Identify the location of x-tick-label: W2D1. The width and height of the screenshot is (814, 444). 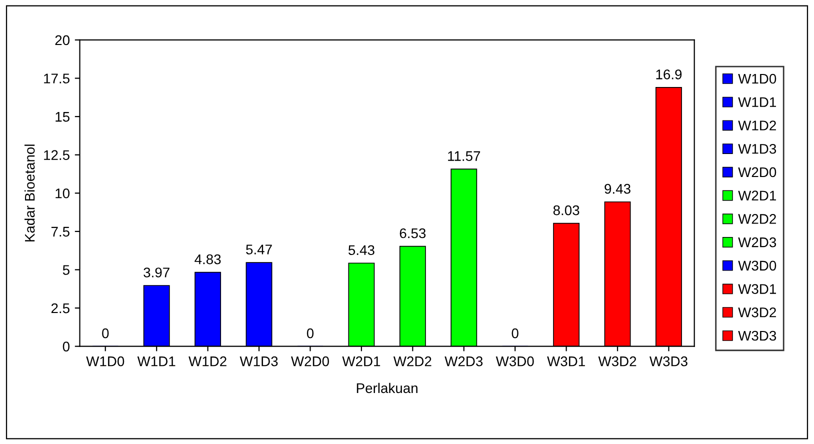
(361, 361).